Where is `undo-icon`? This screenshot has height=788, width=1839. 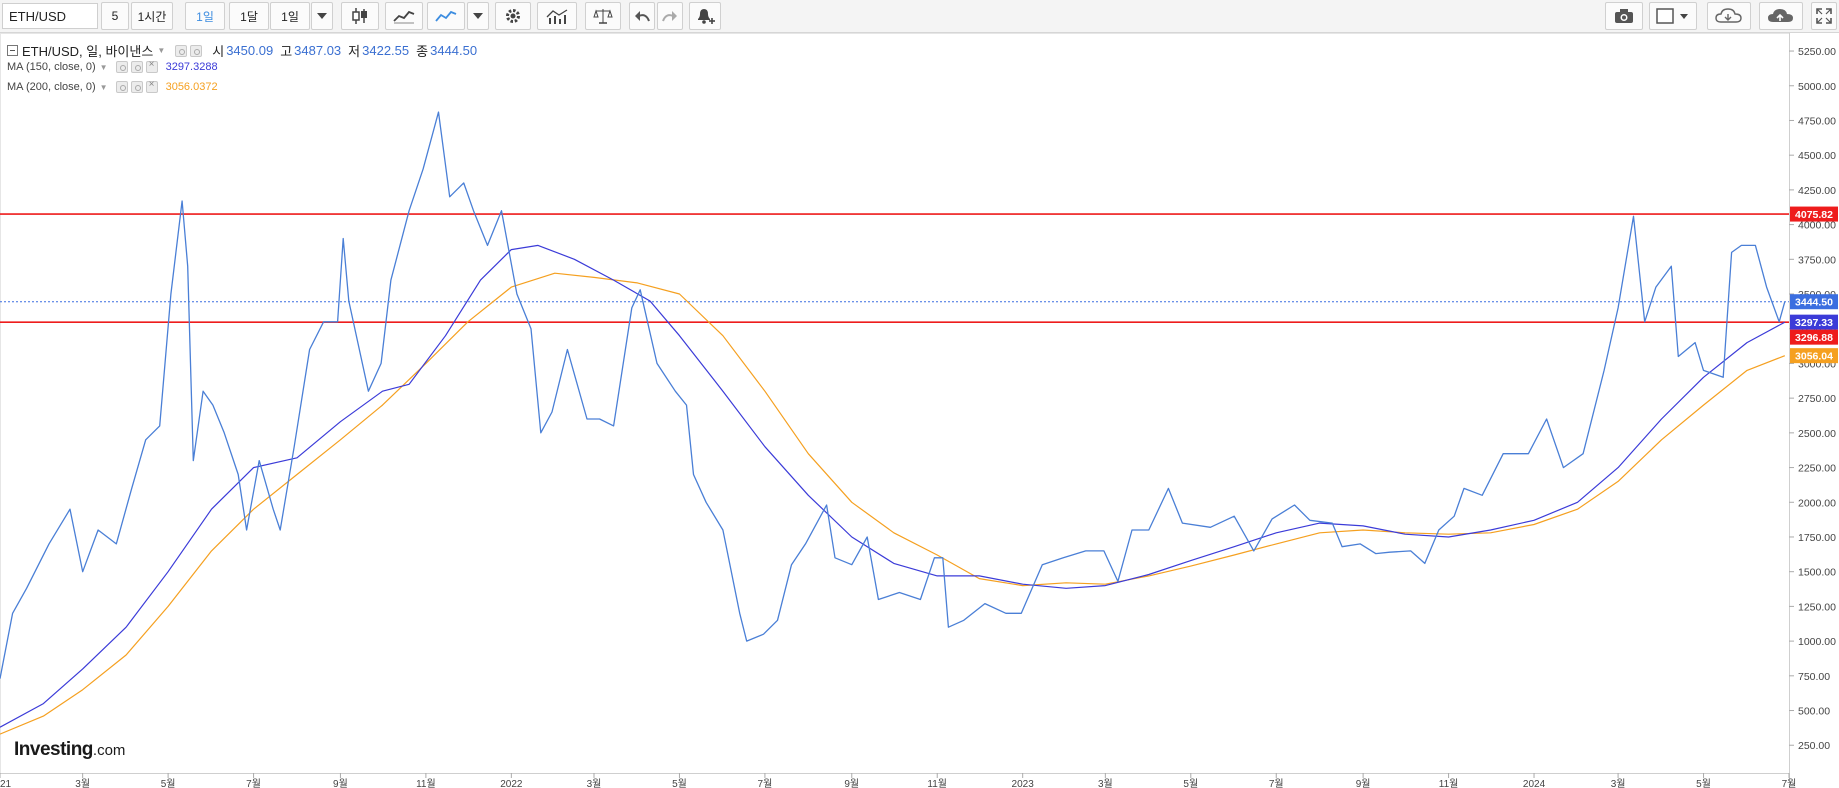 undo-icon is located at coordinates (642, 16).